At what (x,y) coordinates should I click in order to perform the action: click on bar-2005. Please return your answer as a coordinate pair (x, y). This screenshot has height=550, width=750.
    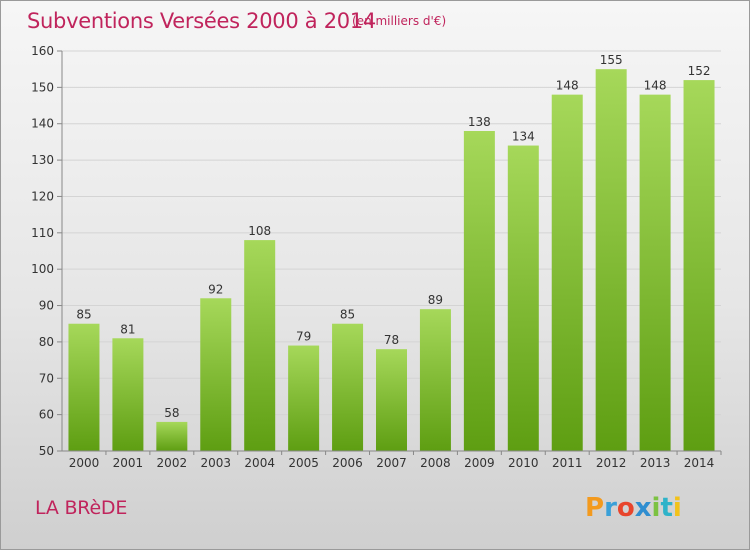
    Looking at the image, I should click on (304, 398).